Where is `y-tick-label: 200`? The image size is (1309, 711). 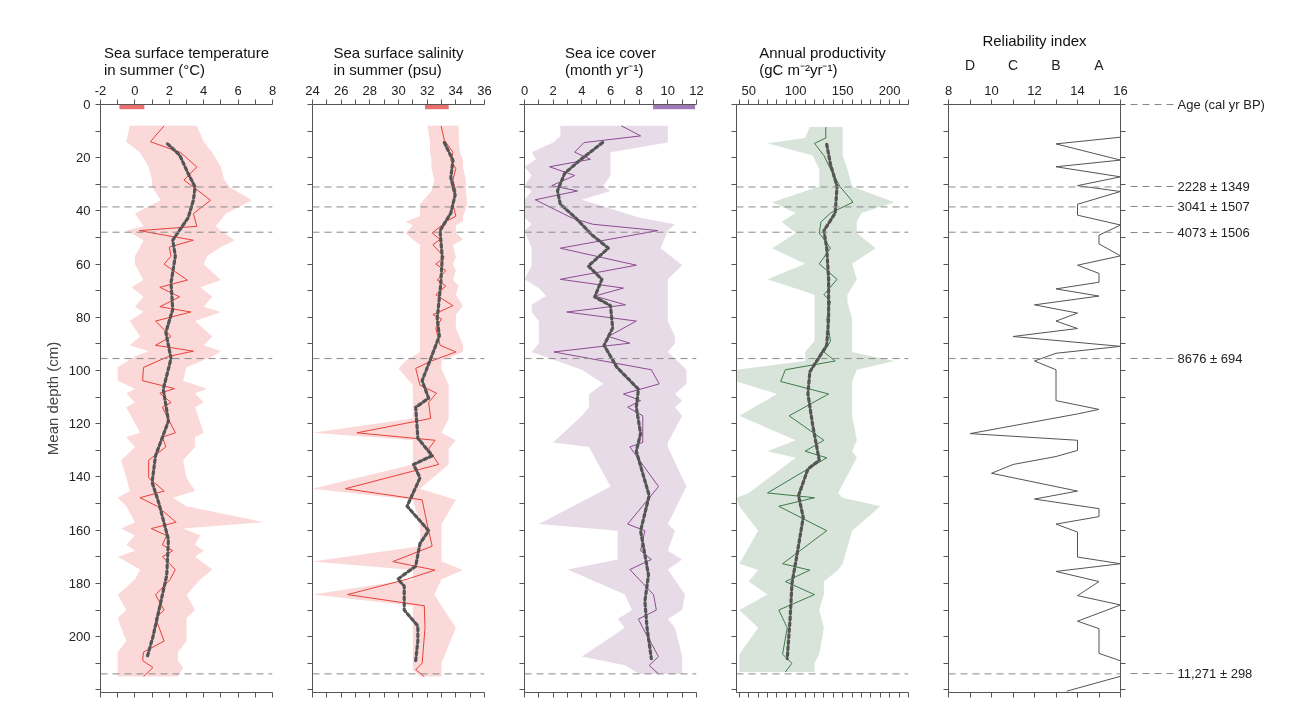
y-tick-label: 200 is located at coordinates (79, 637).